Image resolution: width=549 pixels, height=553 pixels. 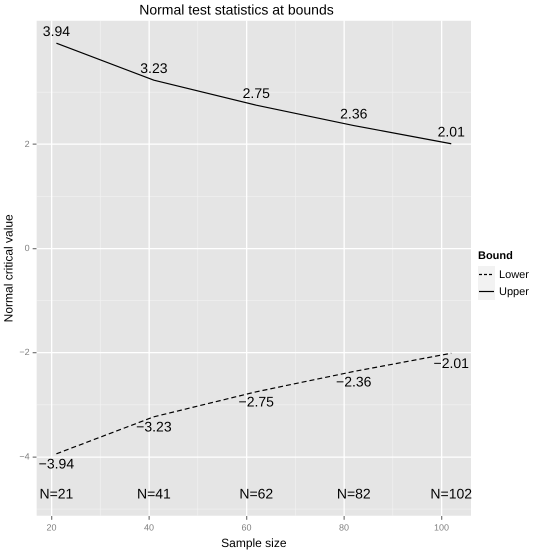 What do you see at coordinates (496, 256) in the screenshot?
I see `legend-title: Bound` at bounding box center [496, 256].